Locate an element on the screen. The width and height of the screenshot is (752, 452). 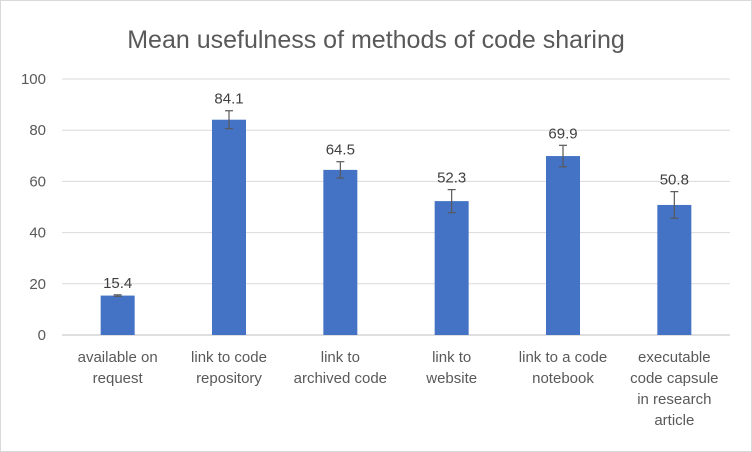
category-label-line: code capsule is located at coordinates (674, 378).